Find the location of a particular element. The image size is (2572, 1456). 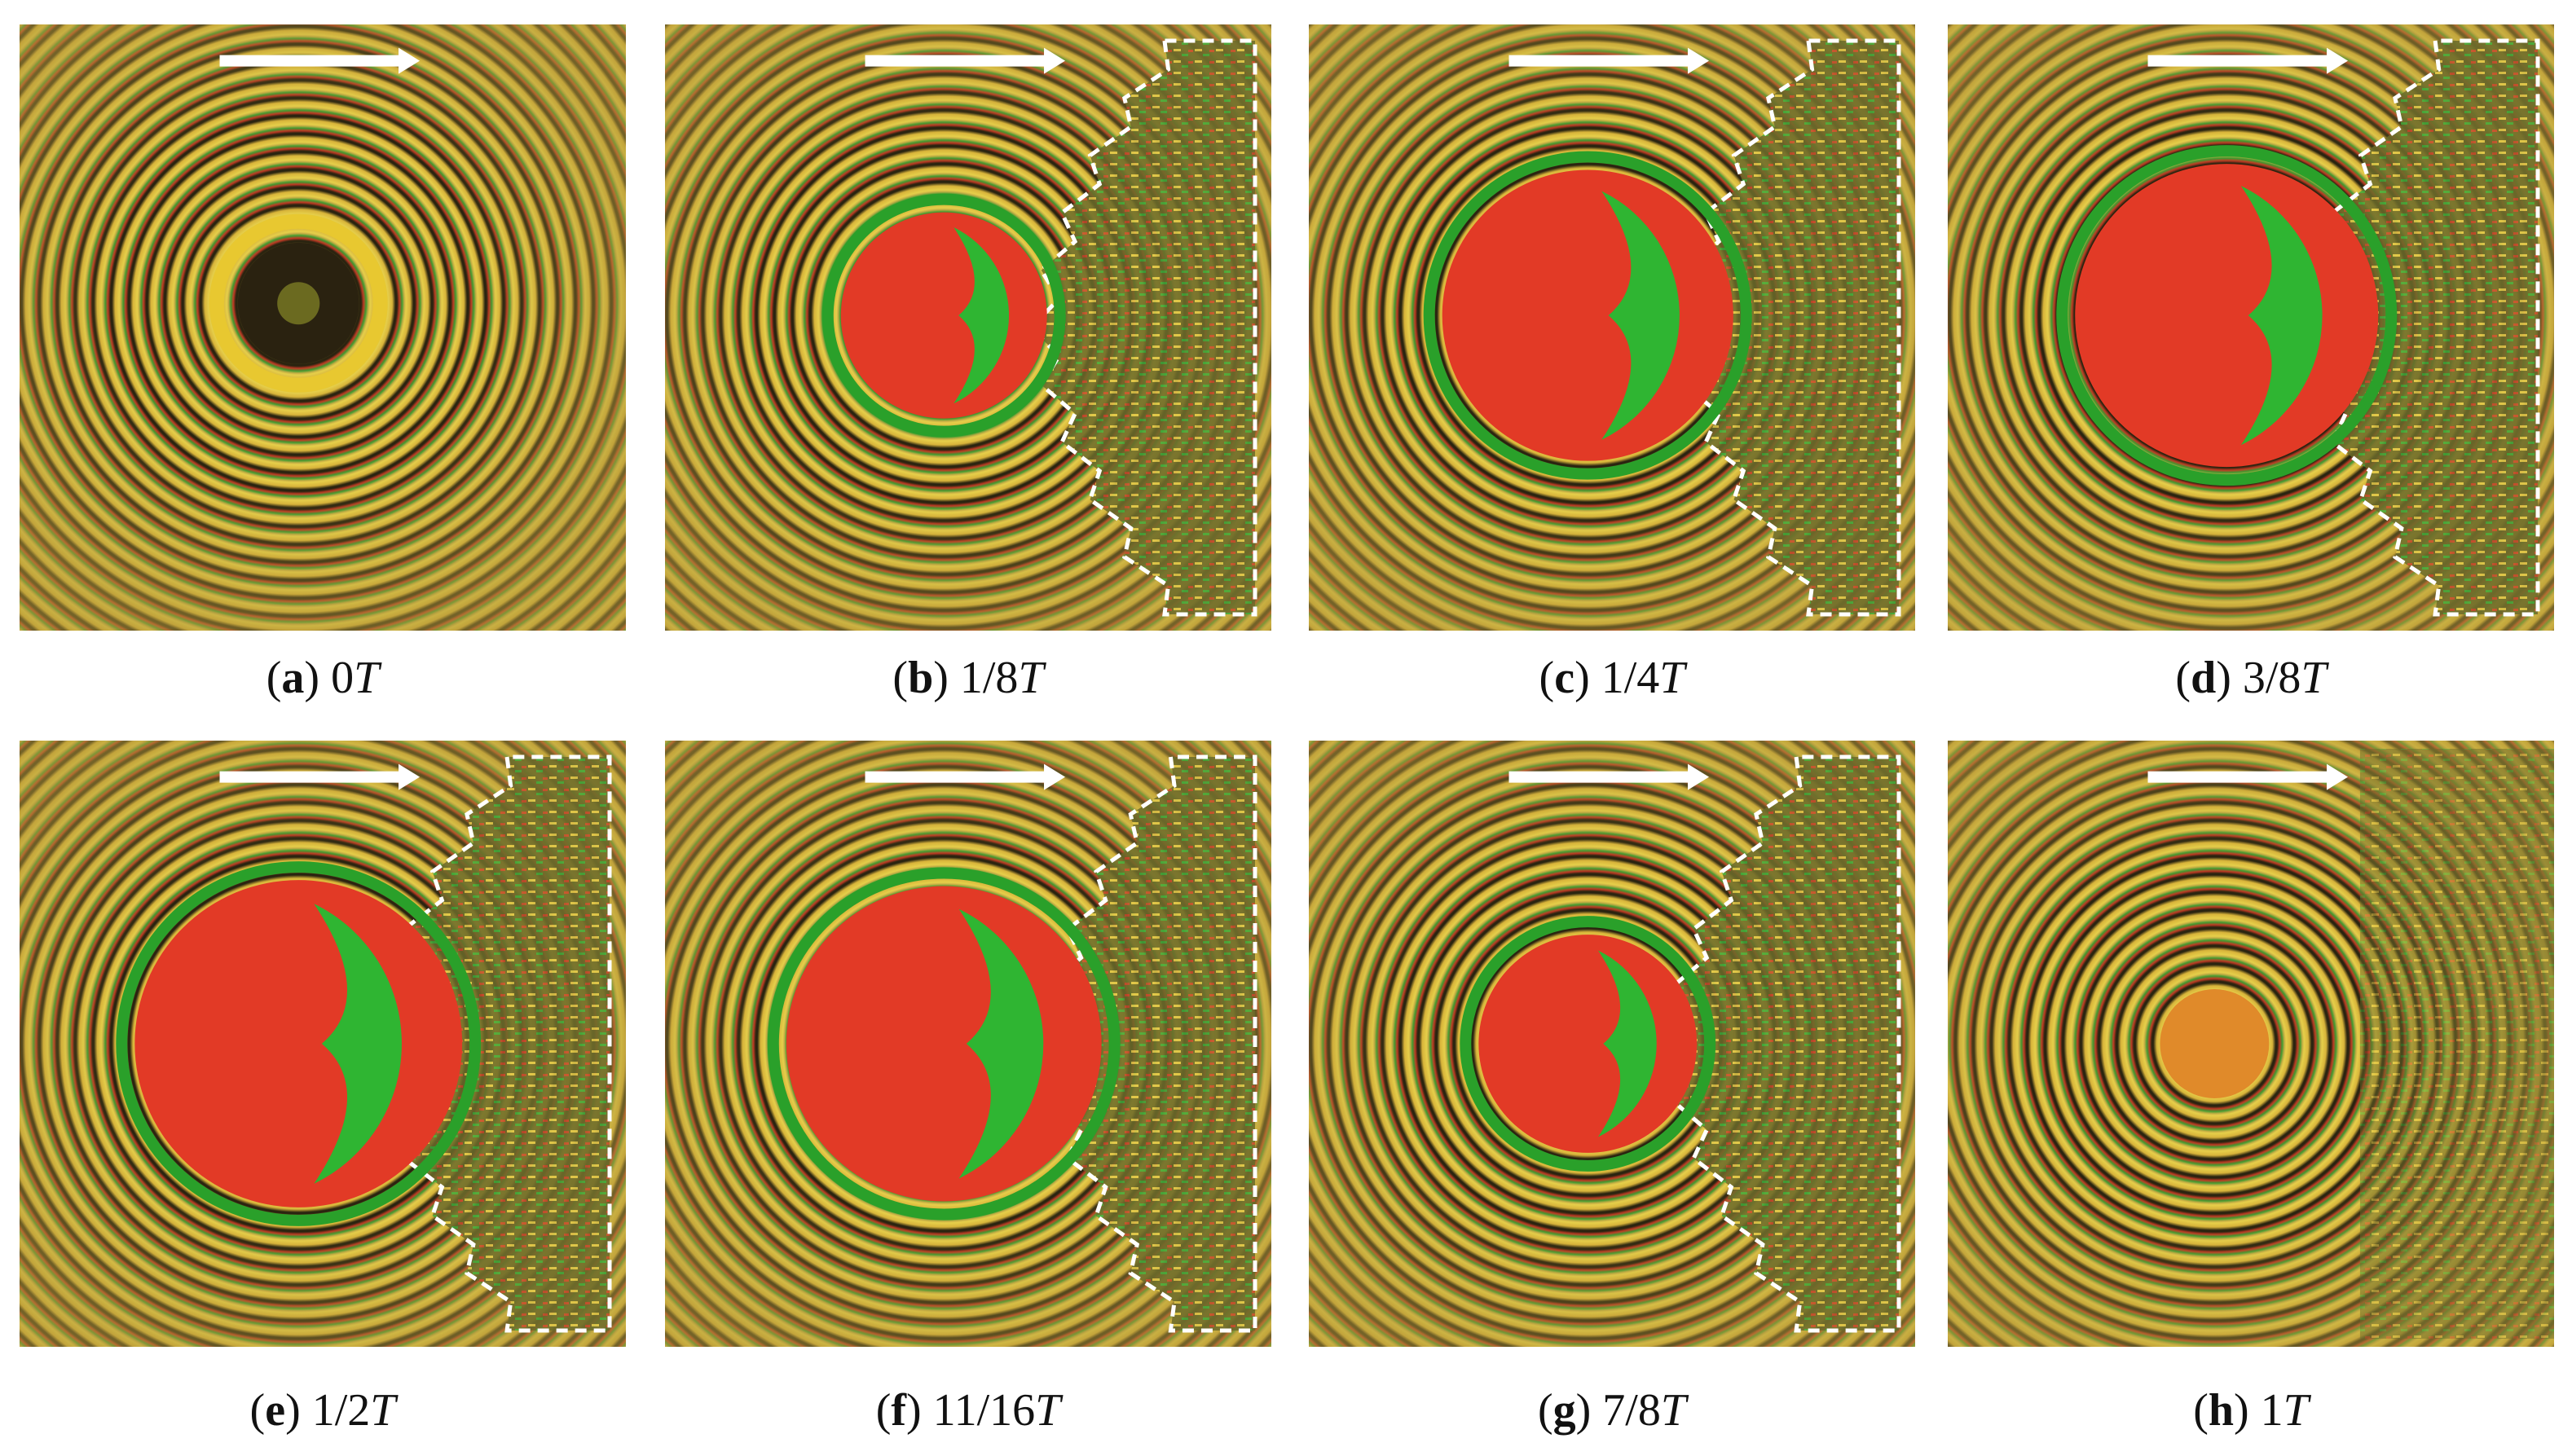

caption: (e) 1/2T is located at coordinates (323, 1410).